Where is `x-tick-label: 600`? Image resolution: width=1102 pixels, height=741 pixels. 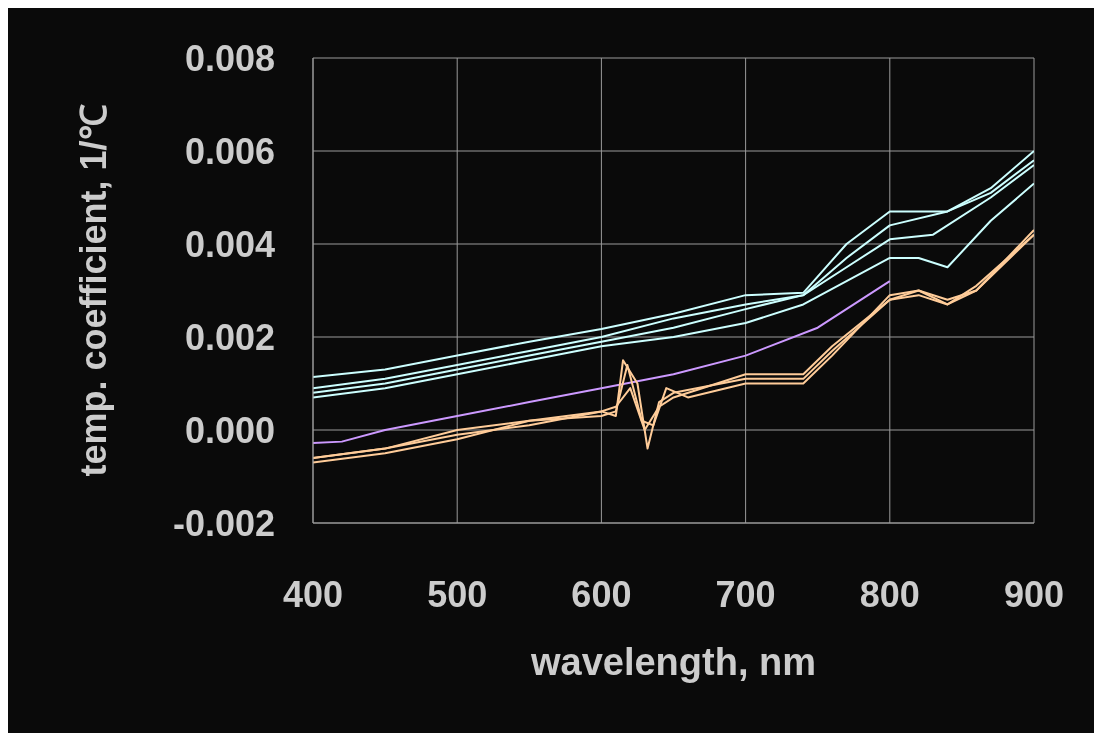 x-tick-label: 600 is located at coordinates (601, 594).